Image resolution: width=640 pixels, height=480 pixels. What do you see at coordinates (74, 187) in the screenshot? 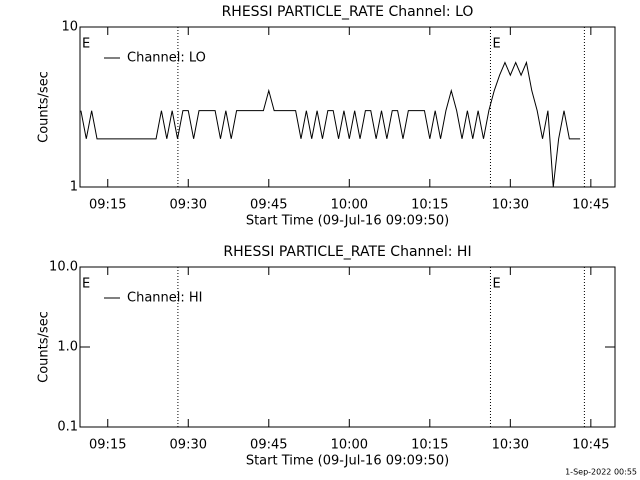
I see `y-tick-label: 1` at bounding box center [74, 187].